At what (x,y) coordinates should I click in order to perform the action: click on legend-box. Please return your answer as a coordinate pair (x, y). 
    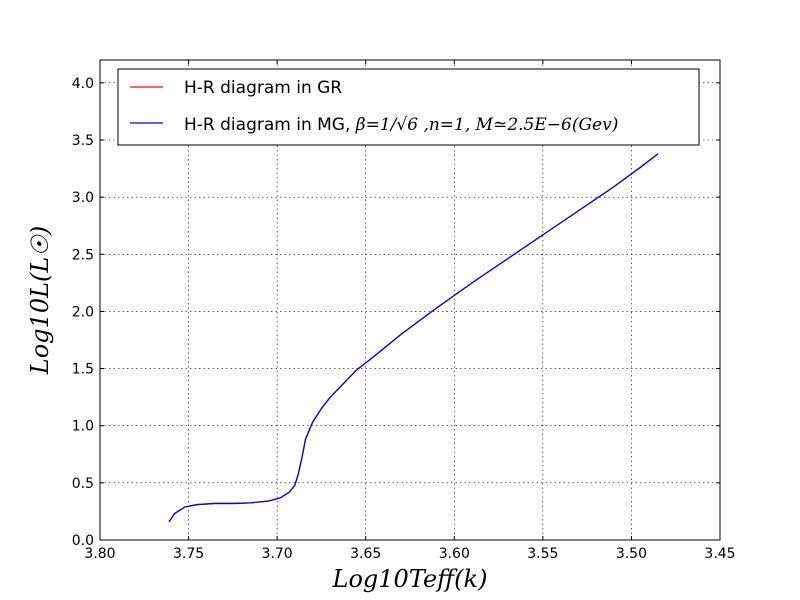
    Looking at the image, I should click on (408, 107).